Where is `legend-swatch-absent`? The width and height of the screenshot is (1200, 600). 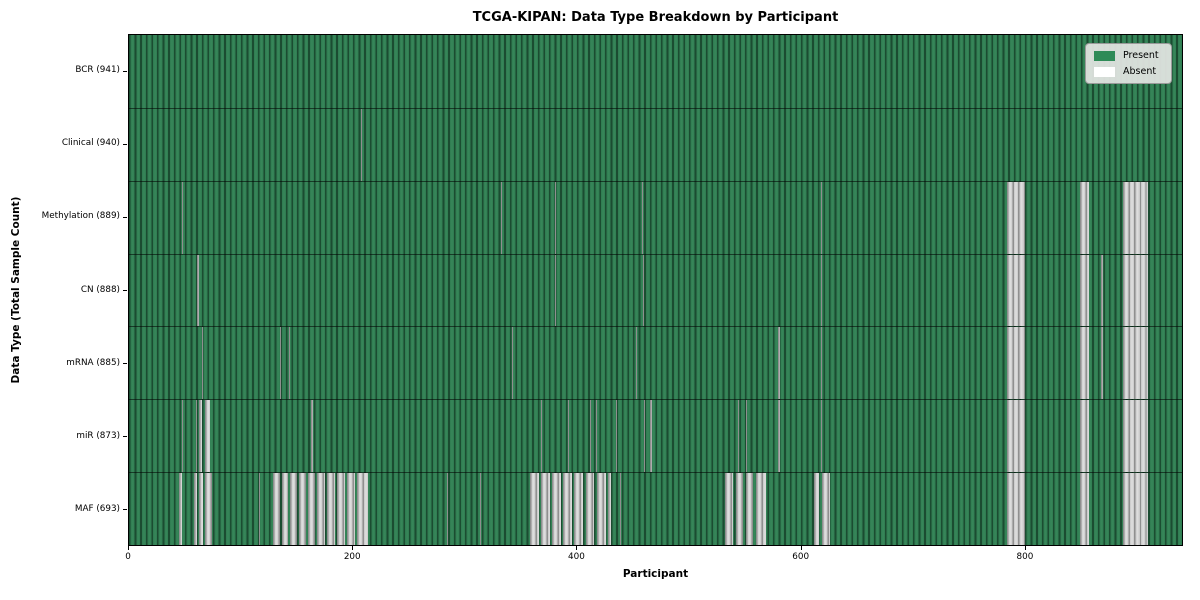
legend-swatch-absent is located at coordinates (1104, 71).